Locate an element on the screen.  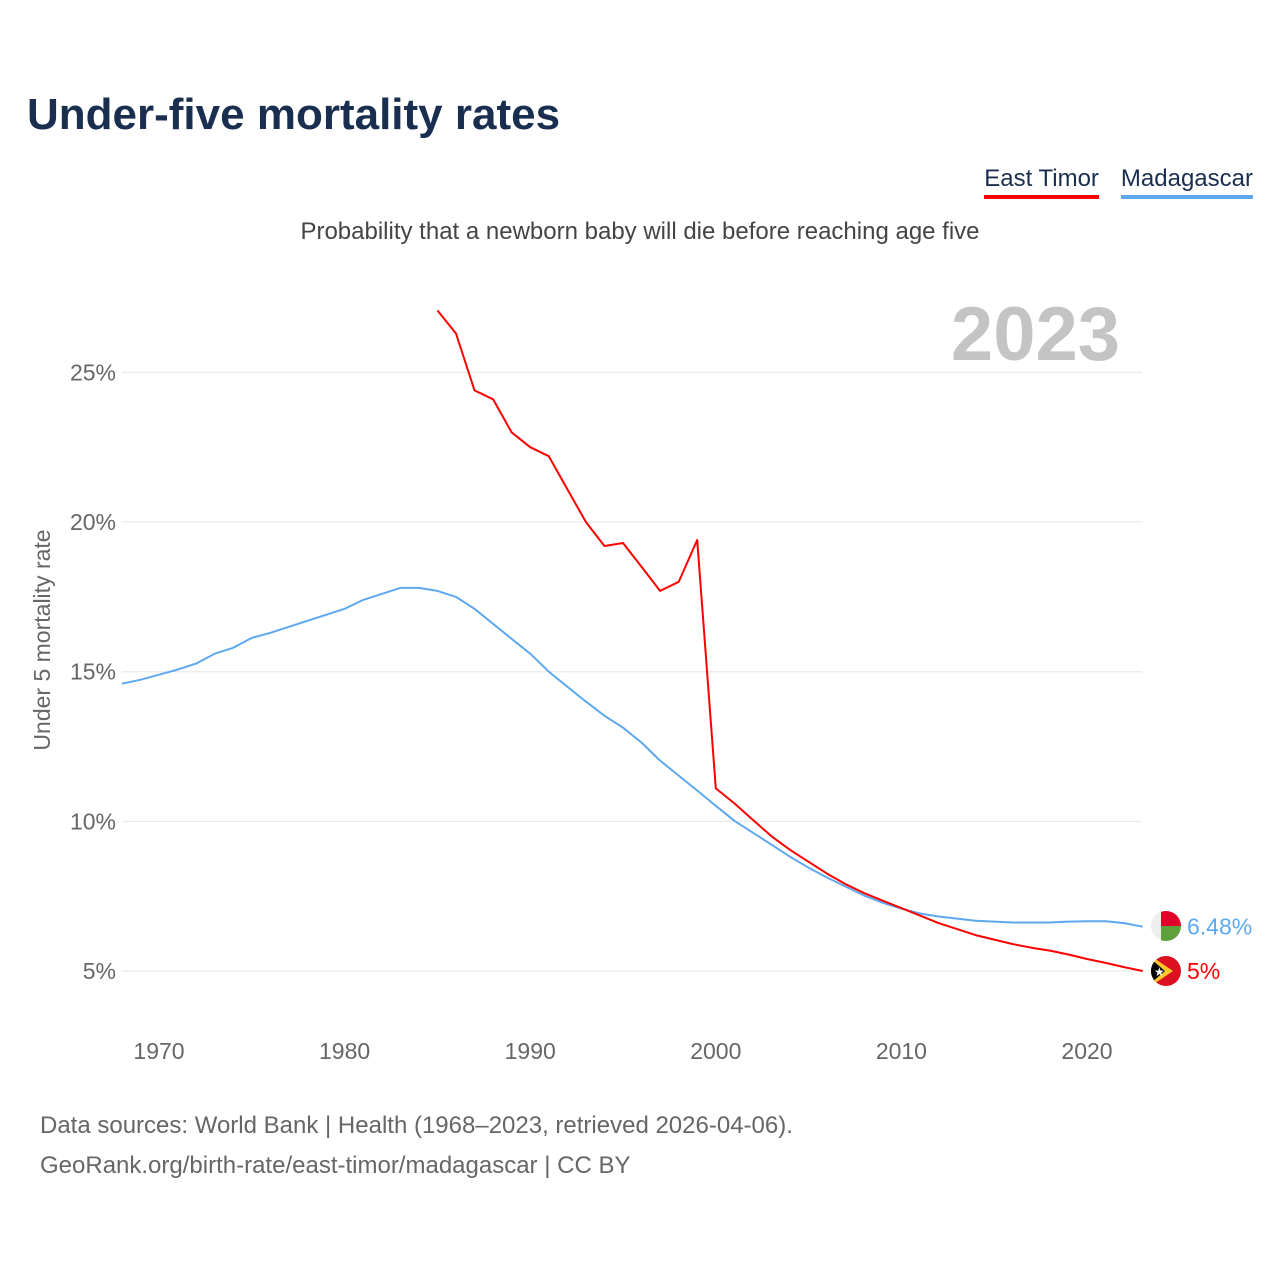
y-tick-label: 25% is located at coordinates (93, 372).